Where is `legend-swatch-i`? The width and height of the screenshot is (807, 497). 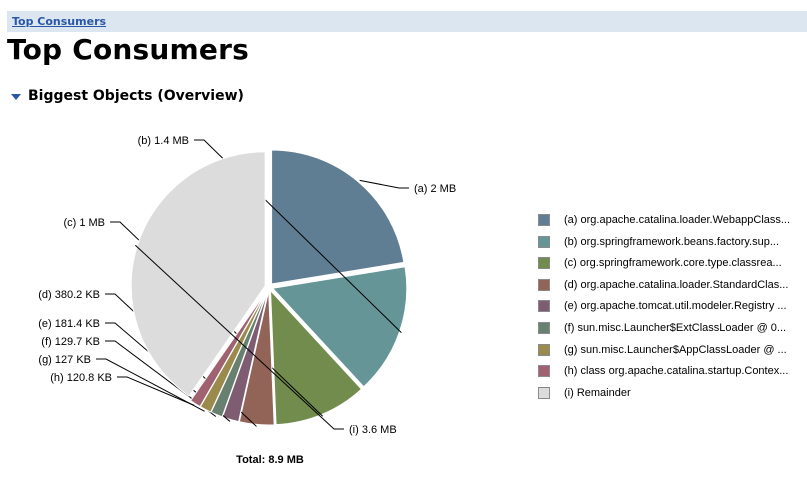
legend-swatch-i is located at coordinates (544, 392).